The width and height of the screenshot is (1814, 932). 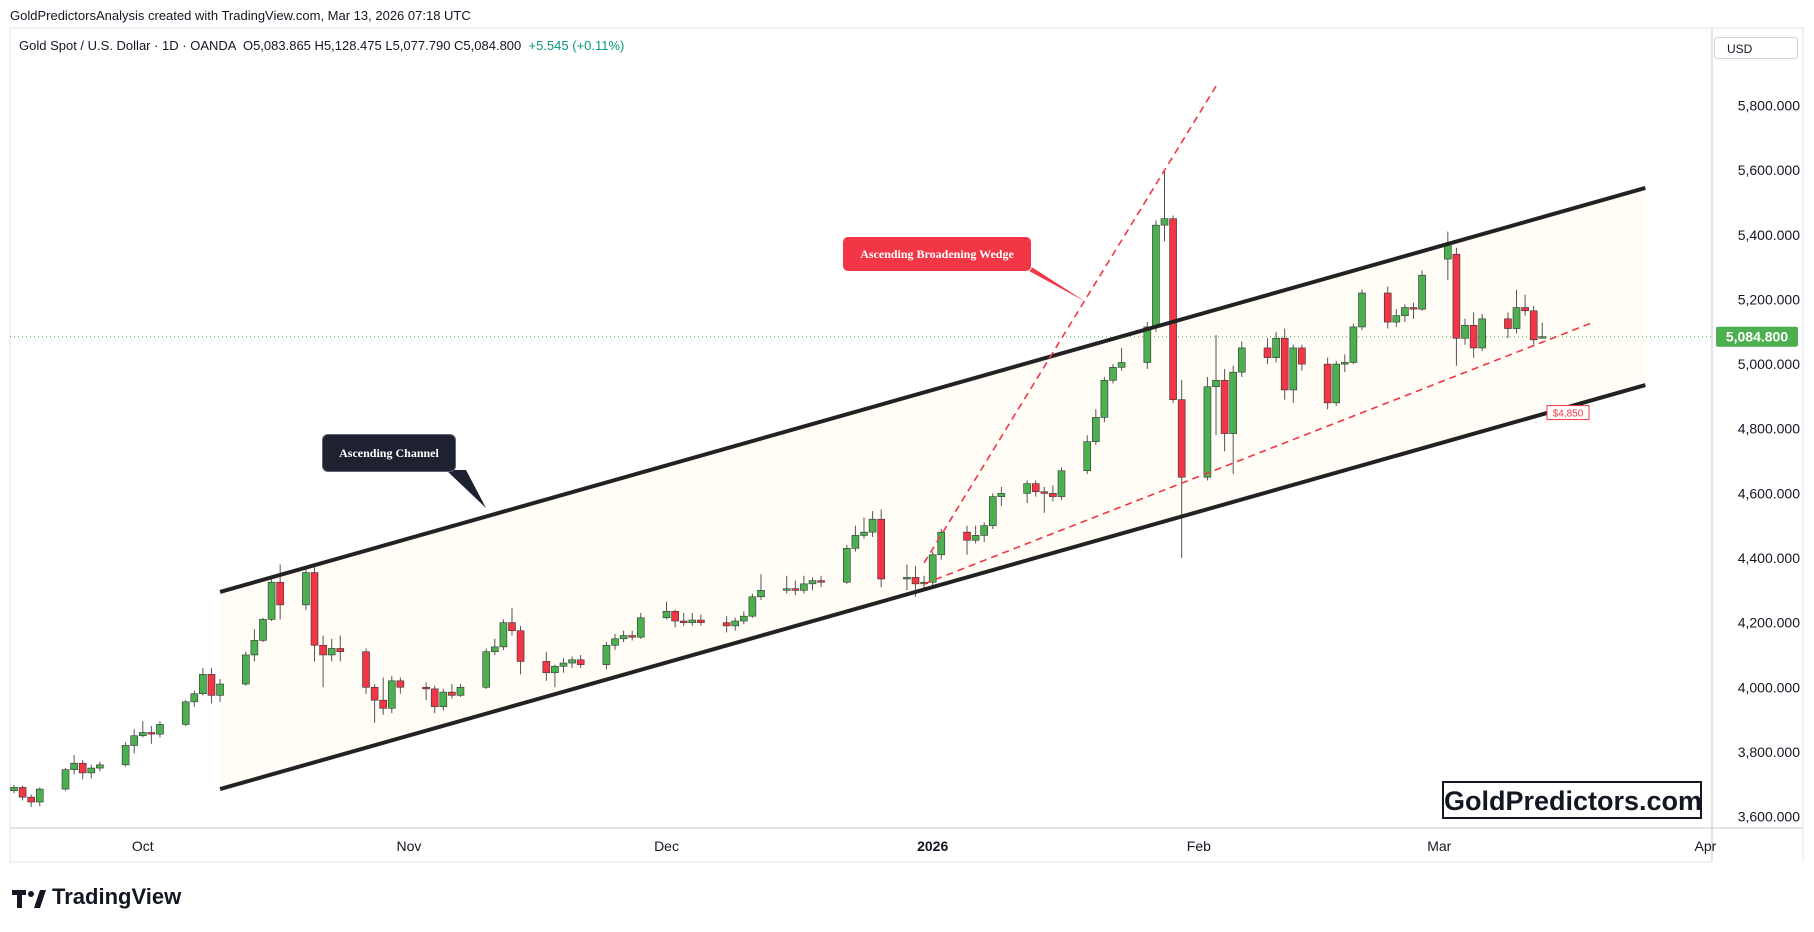 What do you see at coordinates (1769, 623) in the screenshot?
I see `price-tick-label: 4,200.000` at bounding box center [1769, 623].